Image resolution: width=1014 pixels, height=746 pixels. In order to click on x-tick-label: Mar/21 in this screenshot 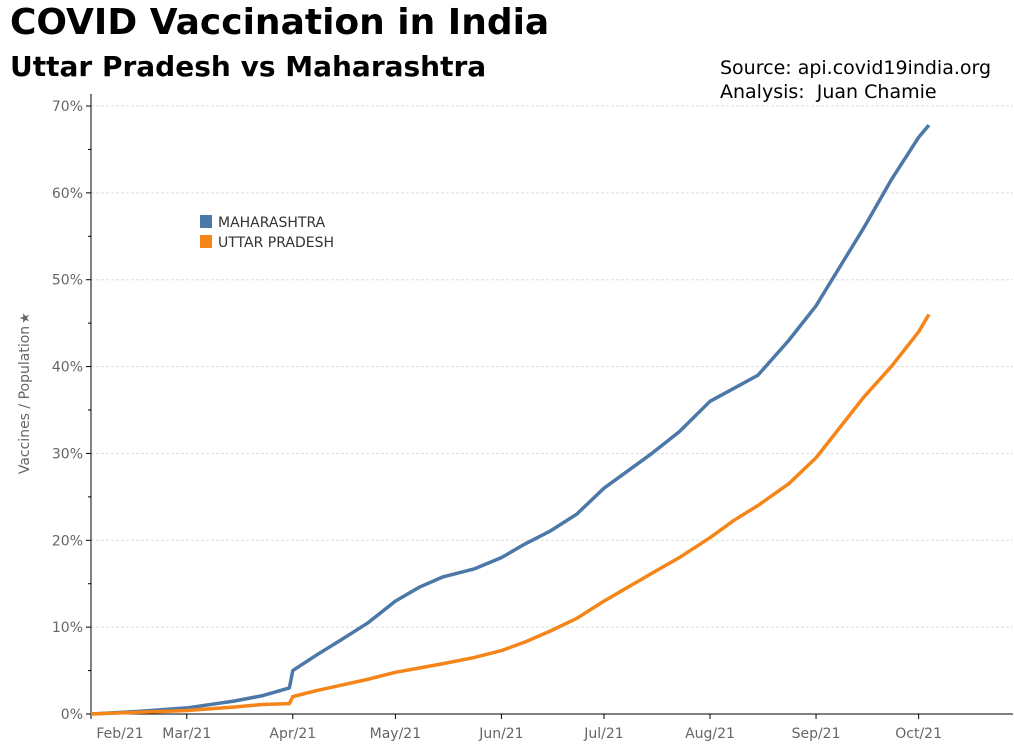, I will do `click(186, 734)`.